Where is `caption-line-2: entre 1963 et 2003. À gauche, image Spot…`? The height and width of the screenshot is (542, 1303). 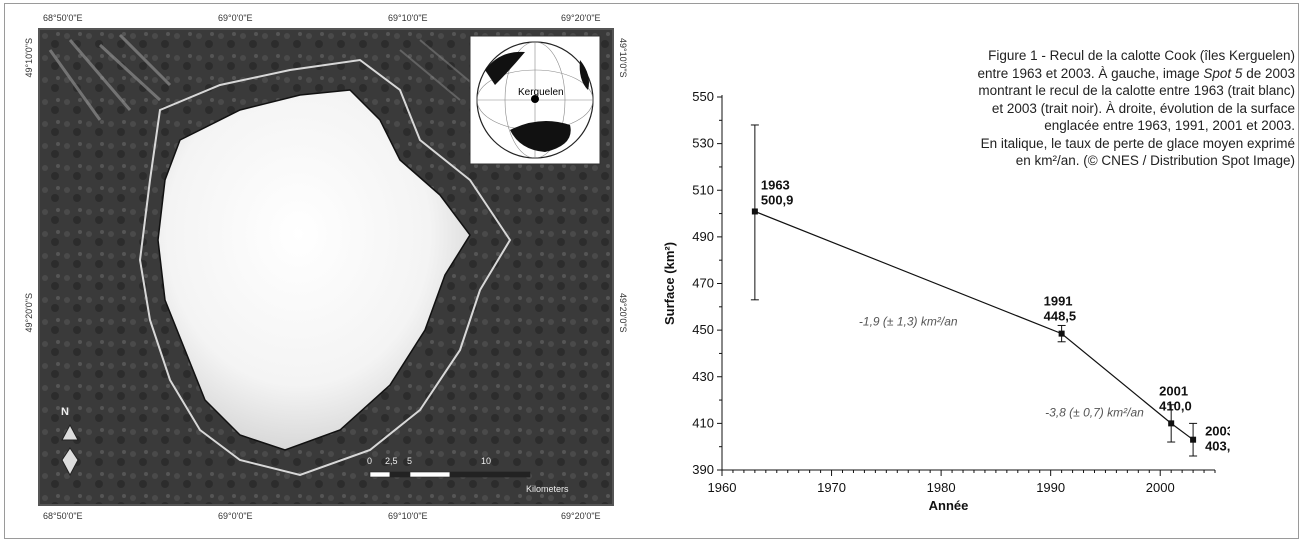 caption-line-2: entre 1963 et 2003. À gauche, image Spot… is located at coordinates (1062, 74).